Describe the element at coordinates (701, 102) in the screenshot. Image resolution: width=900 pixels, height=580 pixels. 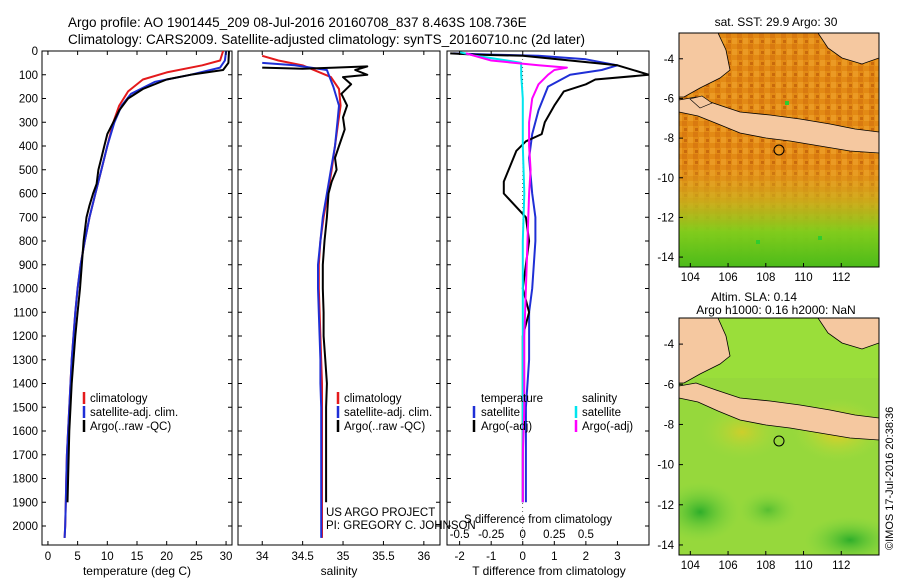
I see `land-bali` at that location.